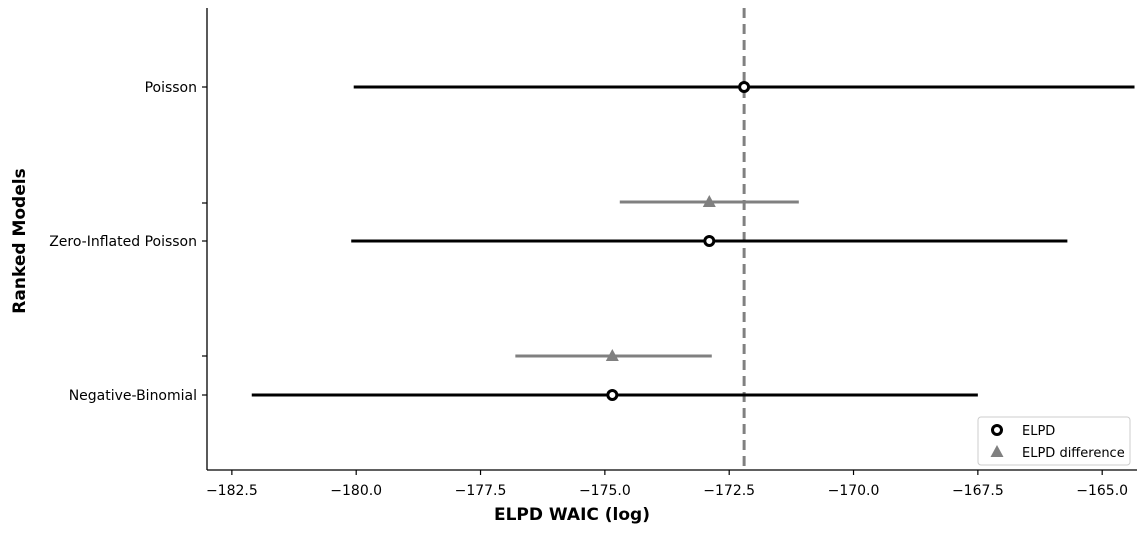 The width and height of the screenshot is (1146, 533). What do you see at coordinates (481, 491) in the screenshot?
I see `x-tick-label: −177.5` at bounding box center [481, 491].